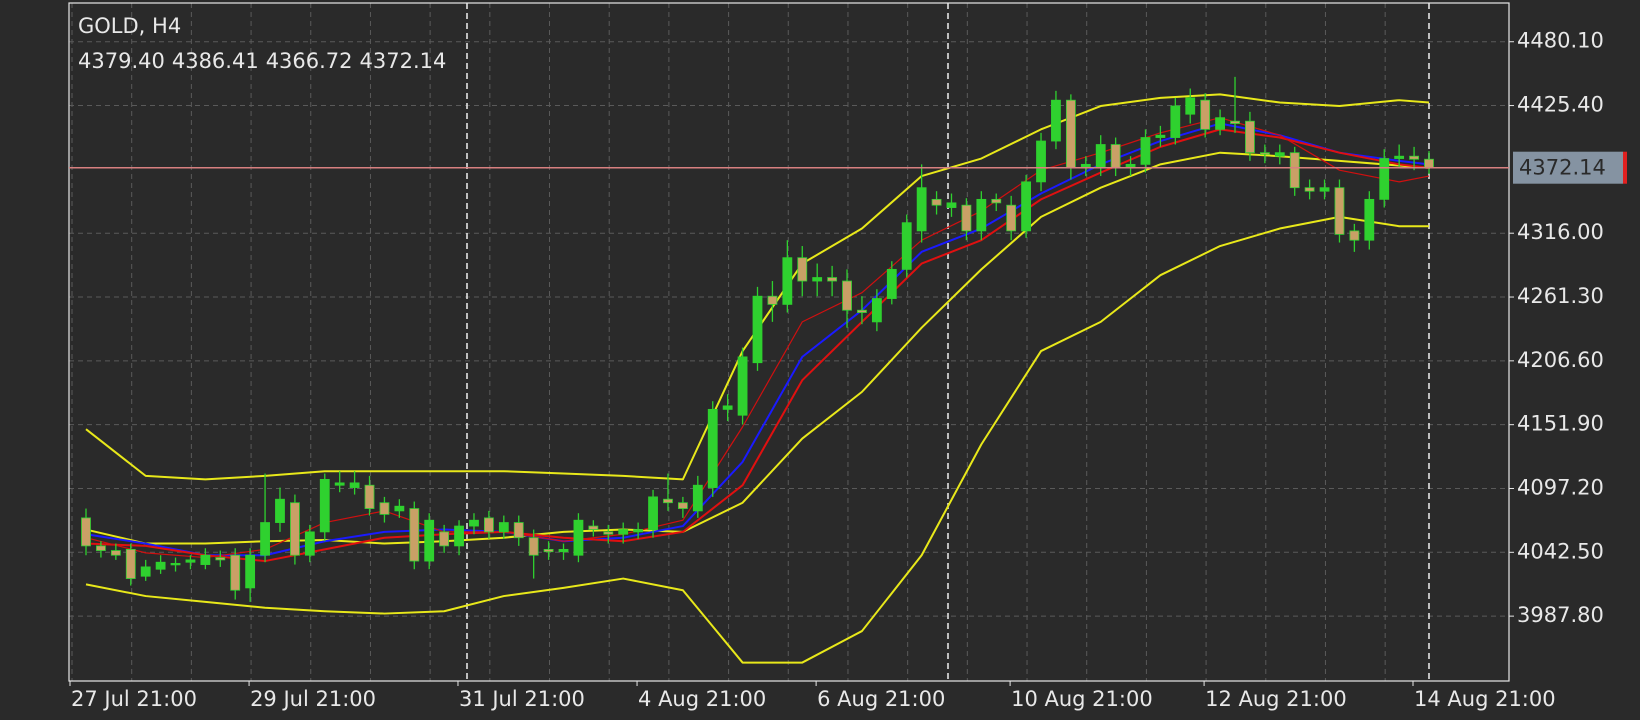  What do you see at coordinates (1560, 615) in the screenshot?
I see `y-tick-label: 3987.80` at bounding box center [1560, 615].